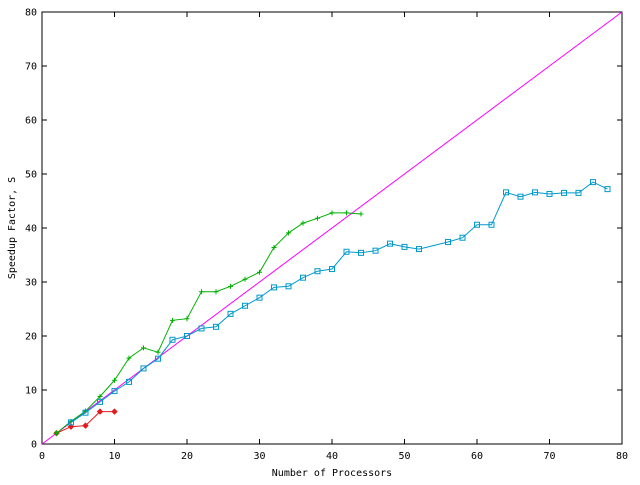 This screenshot has width=640, height=485. What do you see at coordinates (622, 456) in the screenshot?
I see `x-tick-label: 80` at bounding box center [622, 456].